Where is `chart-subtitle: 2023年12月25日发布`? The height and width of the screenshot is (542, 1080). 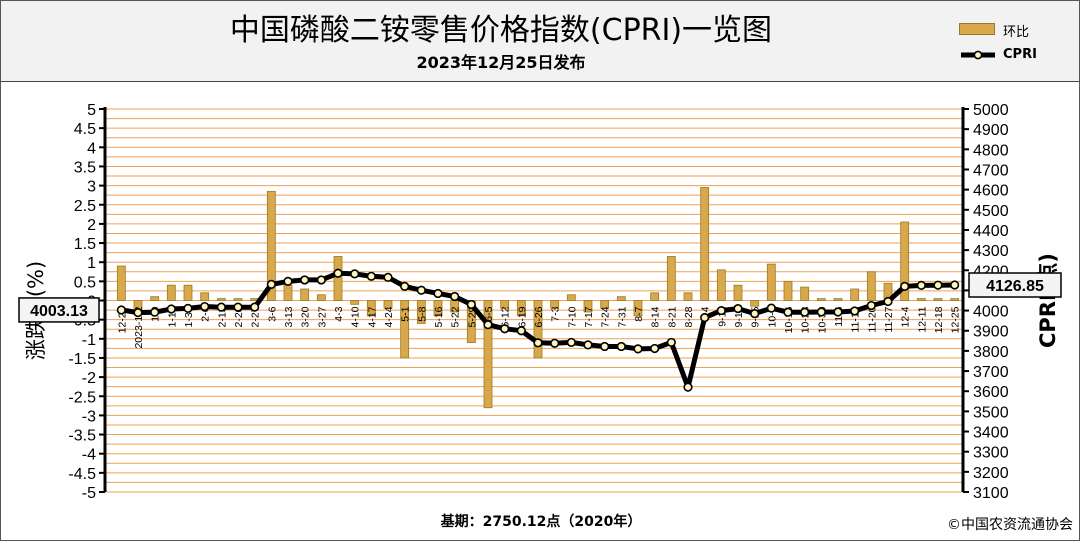 chart-subtitle: 2023年12月25日发布 is located at coordinates (501, 62).